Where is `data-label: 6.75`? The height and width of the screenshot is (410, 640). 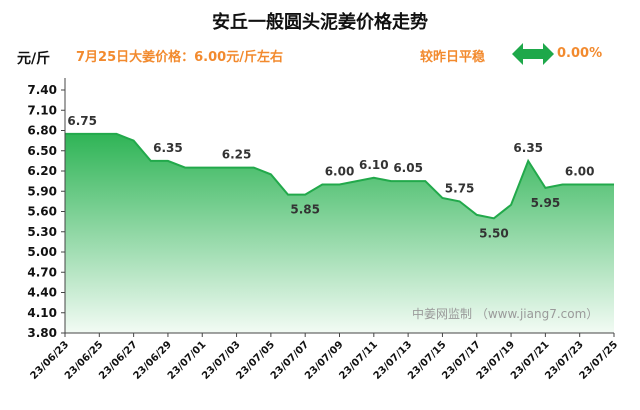
data-label: 6.75 is located at coordinates (82, 121).